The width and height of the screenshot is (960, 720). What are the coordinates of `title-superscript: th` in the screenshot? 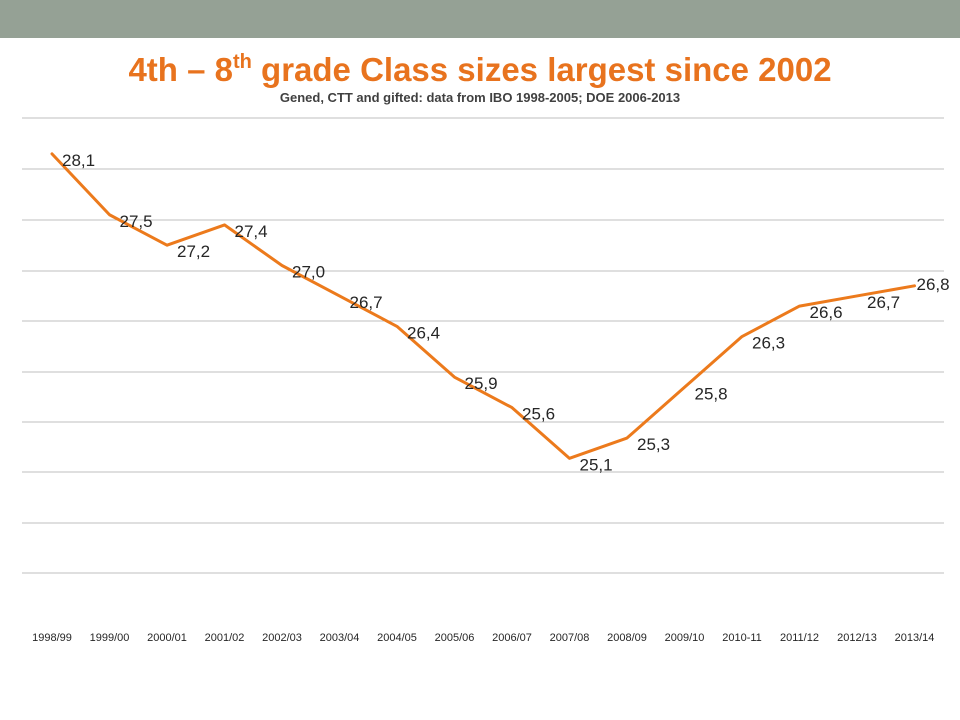 It's located at (242, 62).